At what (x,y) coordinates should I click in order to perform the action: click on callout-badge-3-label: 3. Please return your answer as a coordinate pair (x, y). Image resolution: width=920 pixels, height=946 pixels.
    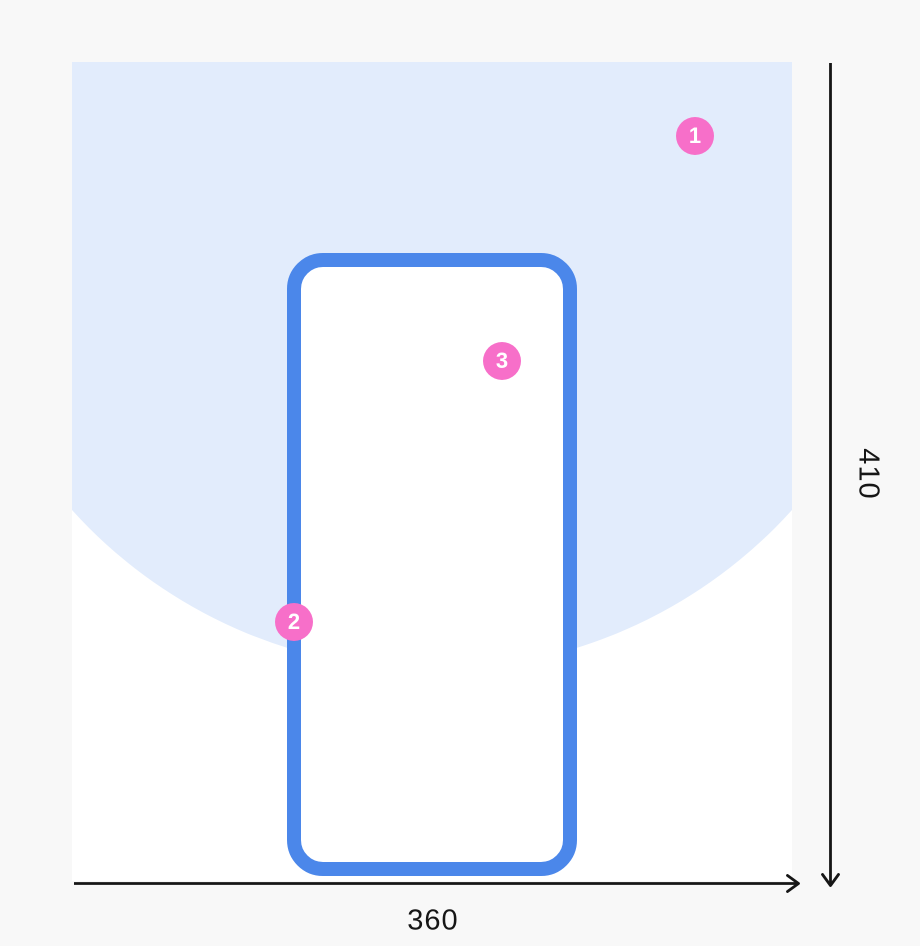
    Looking at the image, I should click on (502, 360).